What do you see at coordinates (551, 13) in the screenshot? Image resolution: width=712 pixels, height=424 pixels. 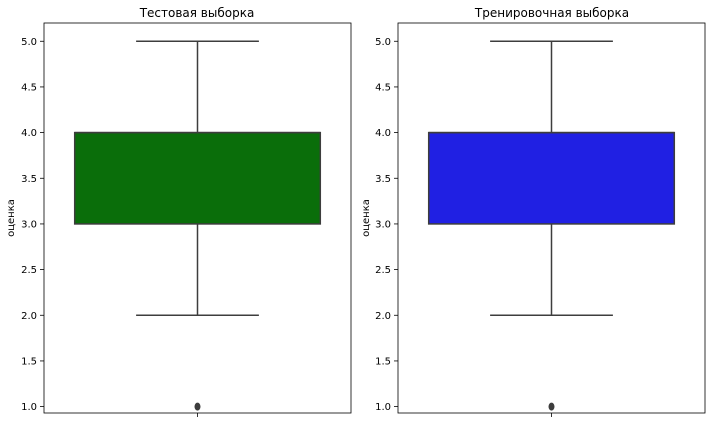 I see `chart-title-train: Тренировочная выборка` at bounding box center [551, 13].